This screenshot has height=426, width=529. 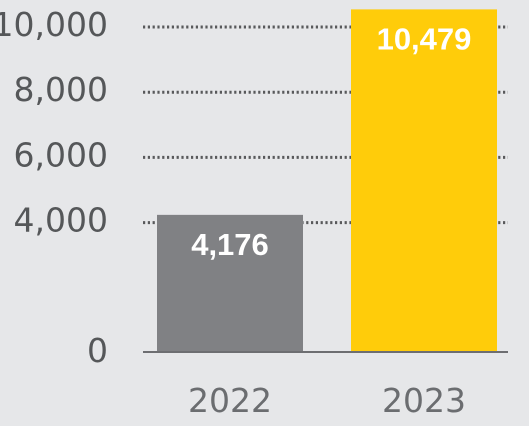 What do you see at coordinates (230, 400) in the screenshot?
I see `x-tick-label: 2022` at bounding box center [230, 400].